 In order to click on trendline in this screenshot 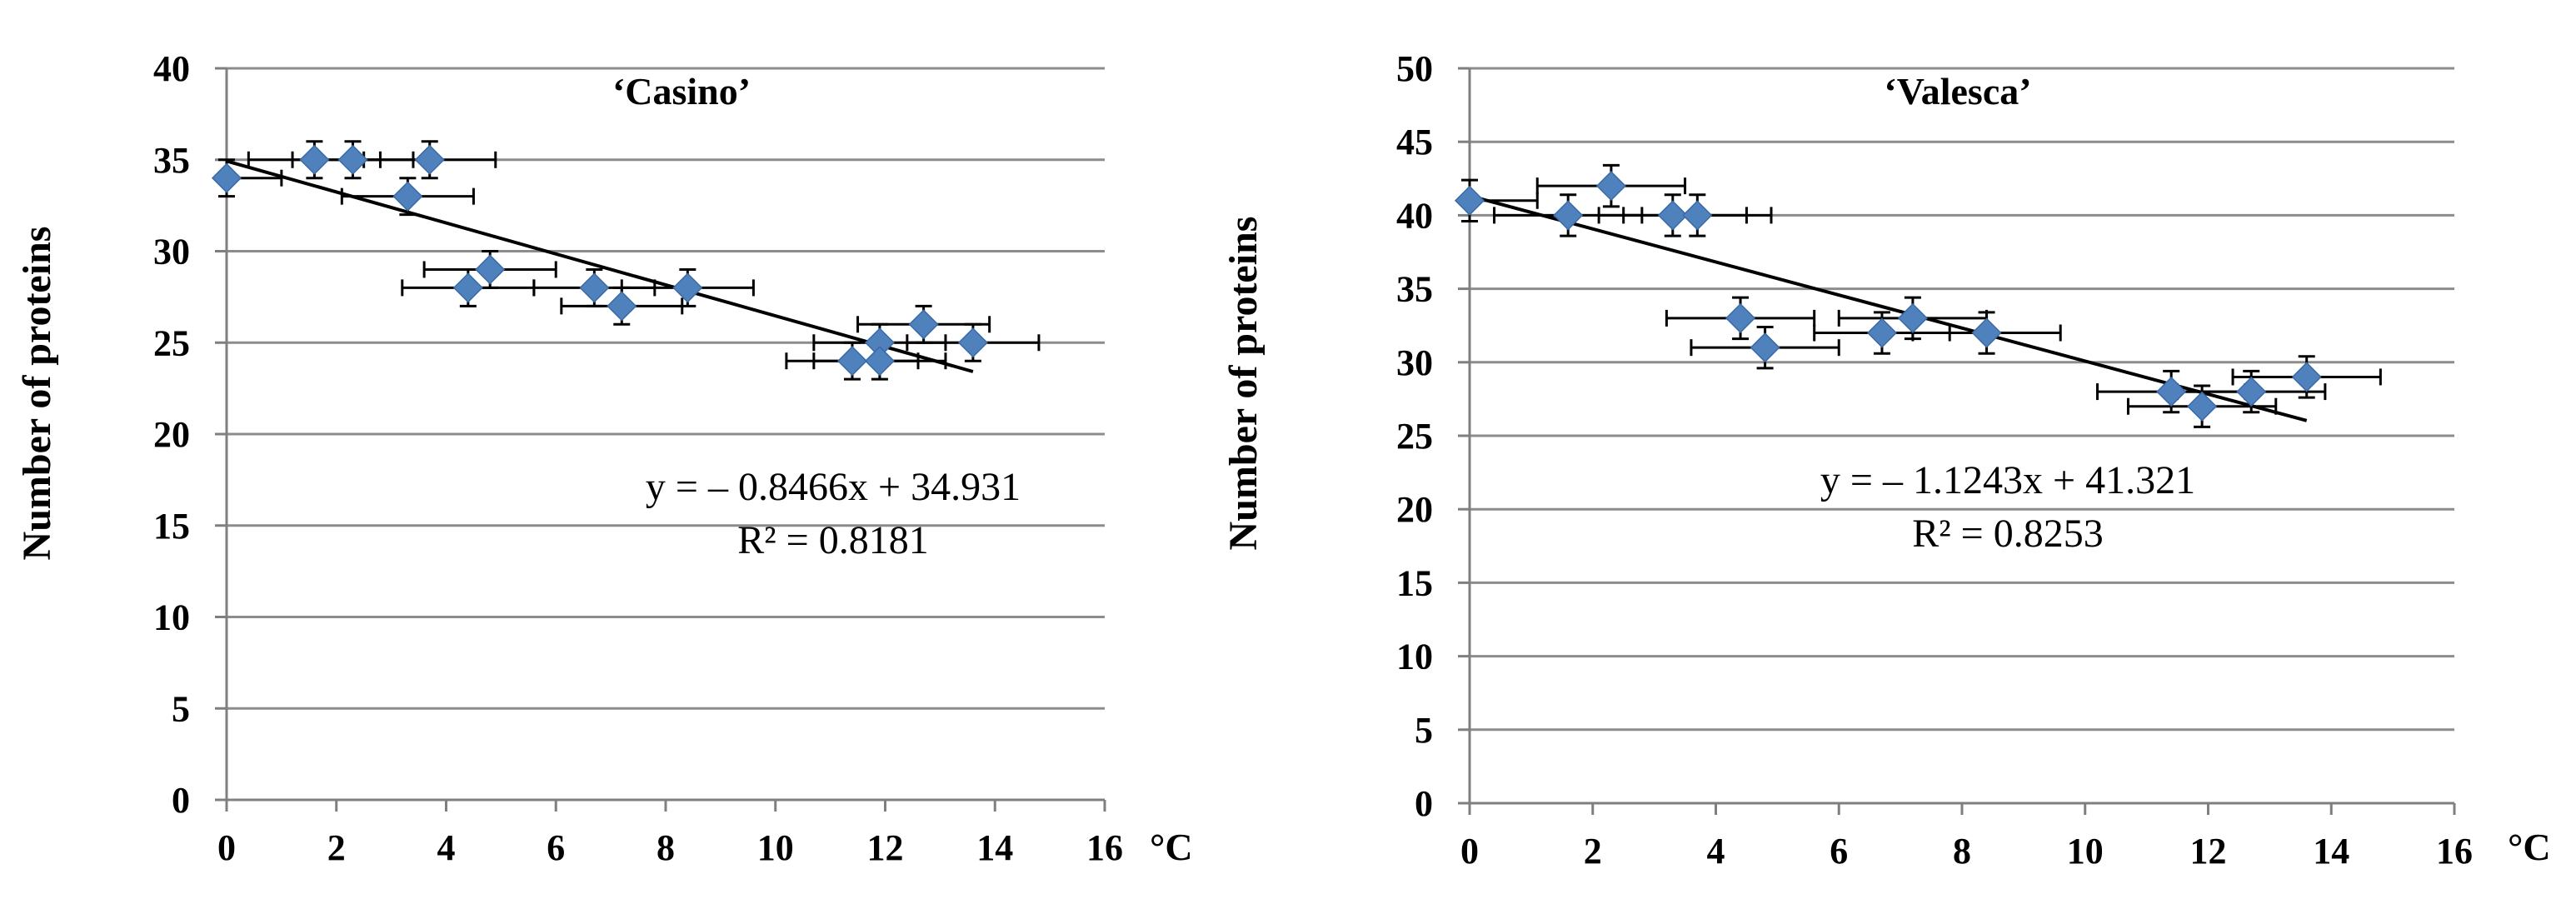, I will do `click(600, 266)`.